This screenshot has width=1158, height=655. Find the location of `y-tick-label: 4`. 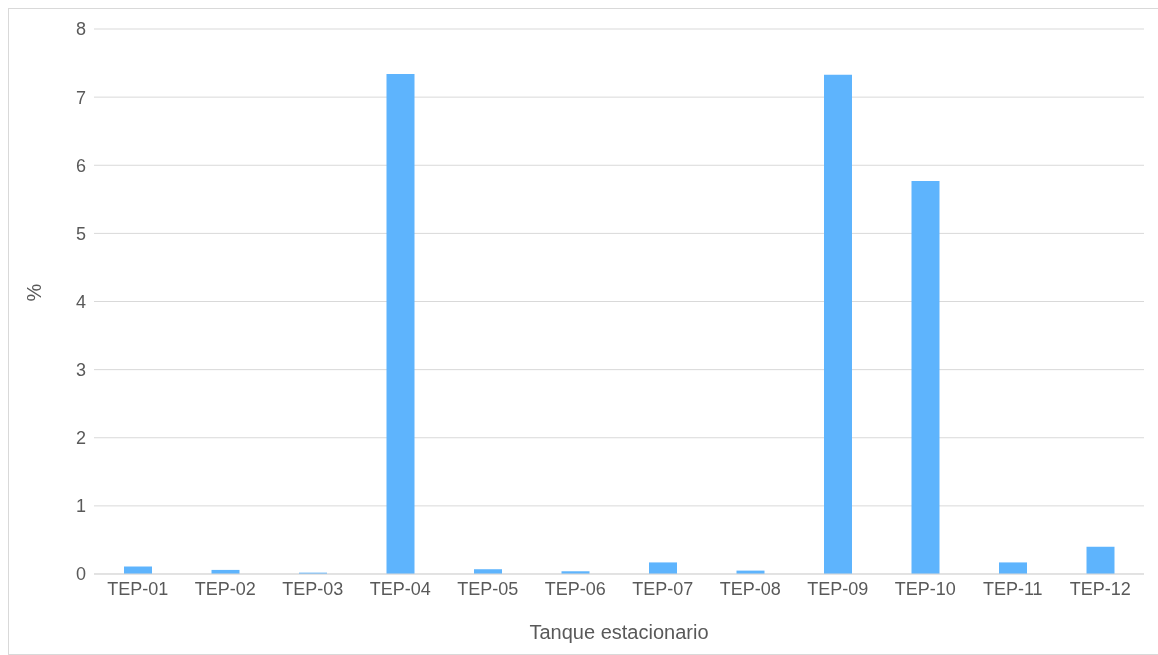

y-tick-label: 4 is located at coordinates (80, 301).